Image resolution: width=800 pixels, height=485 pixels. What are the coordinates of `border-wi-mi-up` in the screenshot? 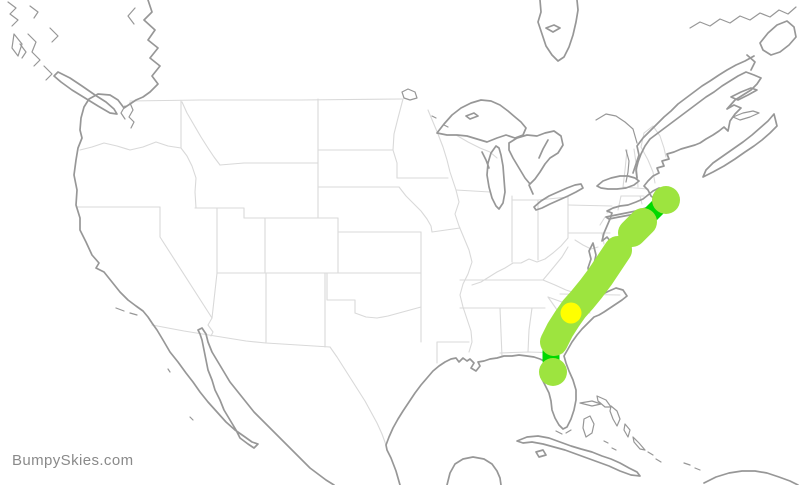 It's located at (476, 146).